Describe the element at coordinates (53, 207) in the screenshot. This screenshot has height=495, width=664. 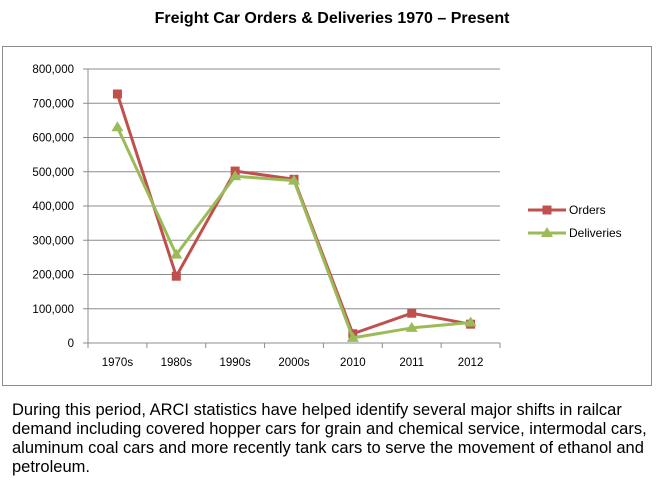
I see `y-tick-label: 400,000` at that location.